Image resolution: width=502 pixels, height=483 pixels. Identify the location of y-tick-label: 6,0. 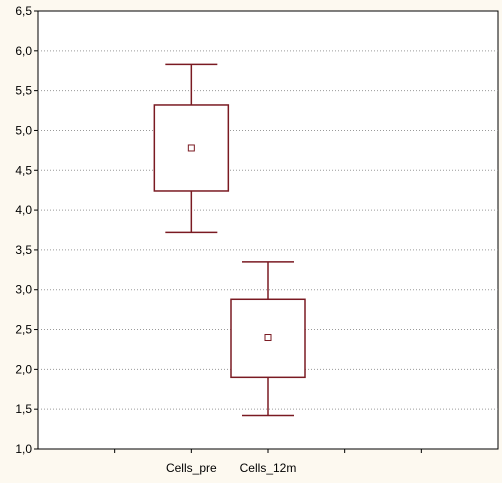
(23, 51).